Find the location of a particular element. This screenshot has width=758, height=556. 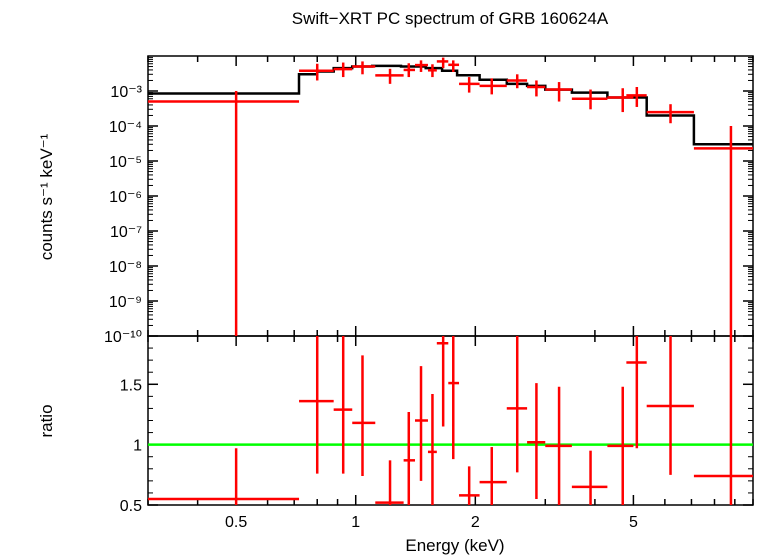

top-y-tick-label: 10⁻³ is located at coordinates (126, 92).